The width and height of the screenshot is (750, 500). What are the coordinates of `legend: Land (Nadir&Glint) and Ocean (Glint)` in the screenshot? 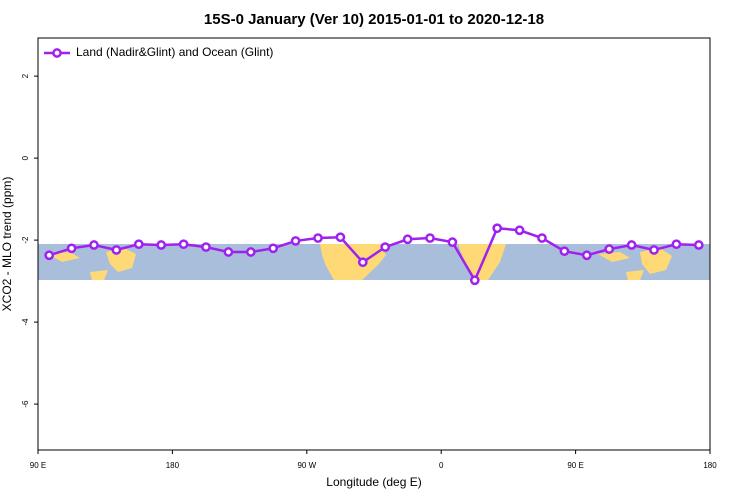 It's located at (158, 52).